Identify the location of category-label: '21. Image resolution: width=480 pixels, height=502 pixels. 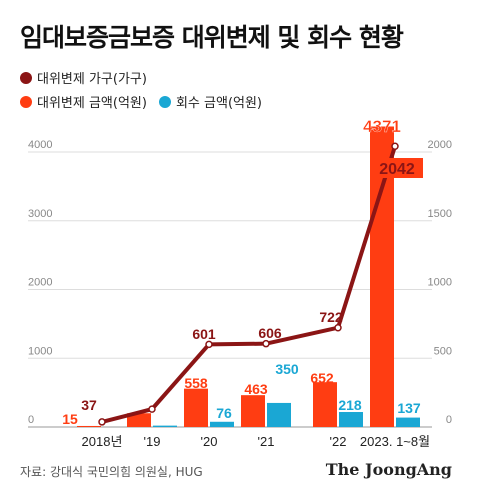
(266, 441).